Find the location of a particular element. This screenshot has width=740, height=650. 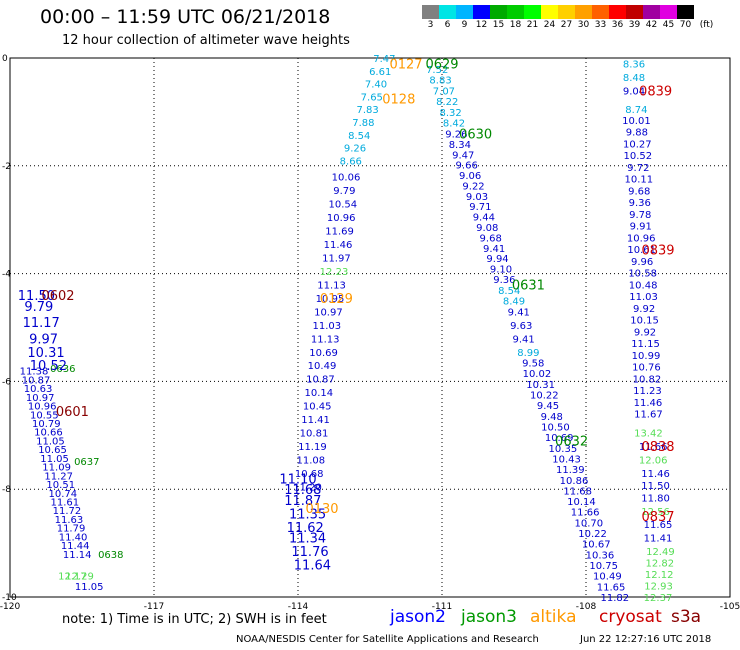

wave-height-label: 11.08 is located at coordinates (310, 461).